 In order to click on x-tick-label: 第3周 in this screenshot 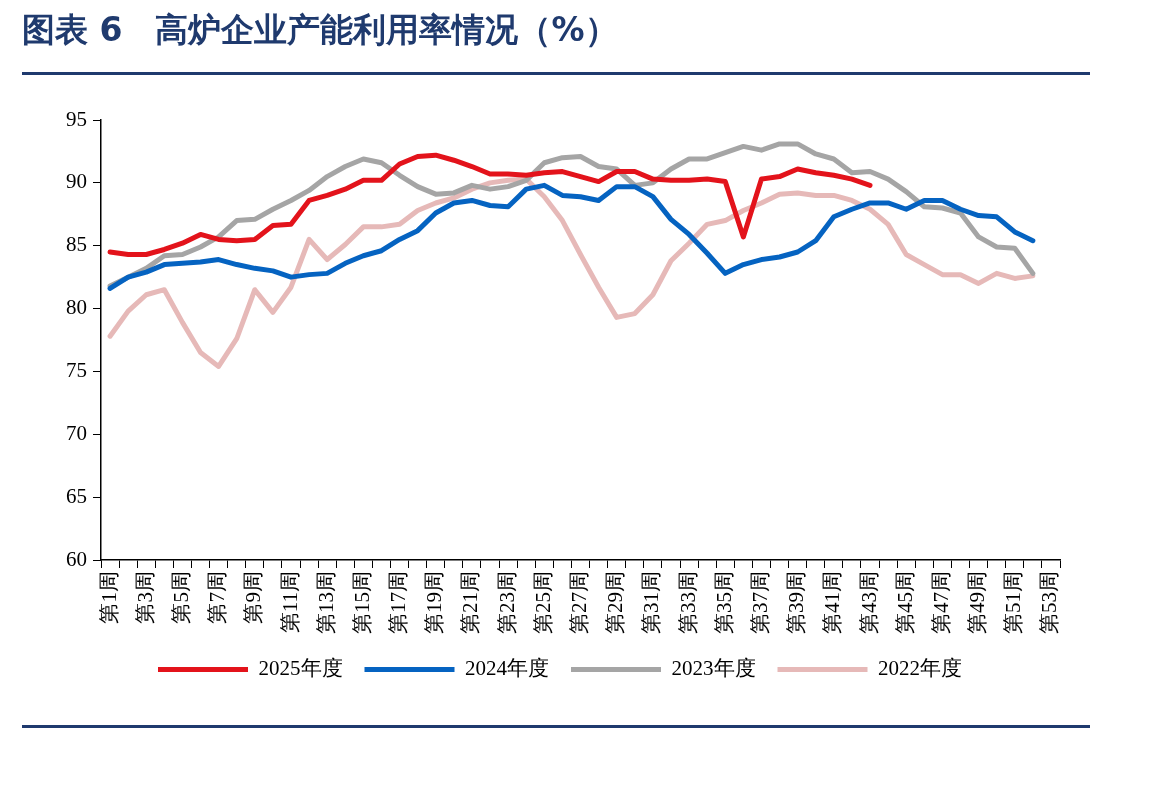, I will do `click(144, 597)`.